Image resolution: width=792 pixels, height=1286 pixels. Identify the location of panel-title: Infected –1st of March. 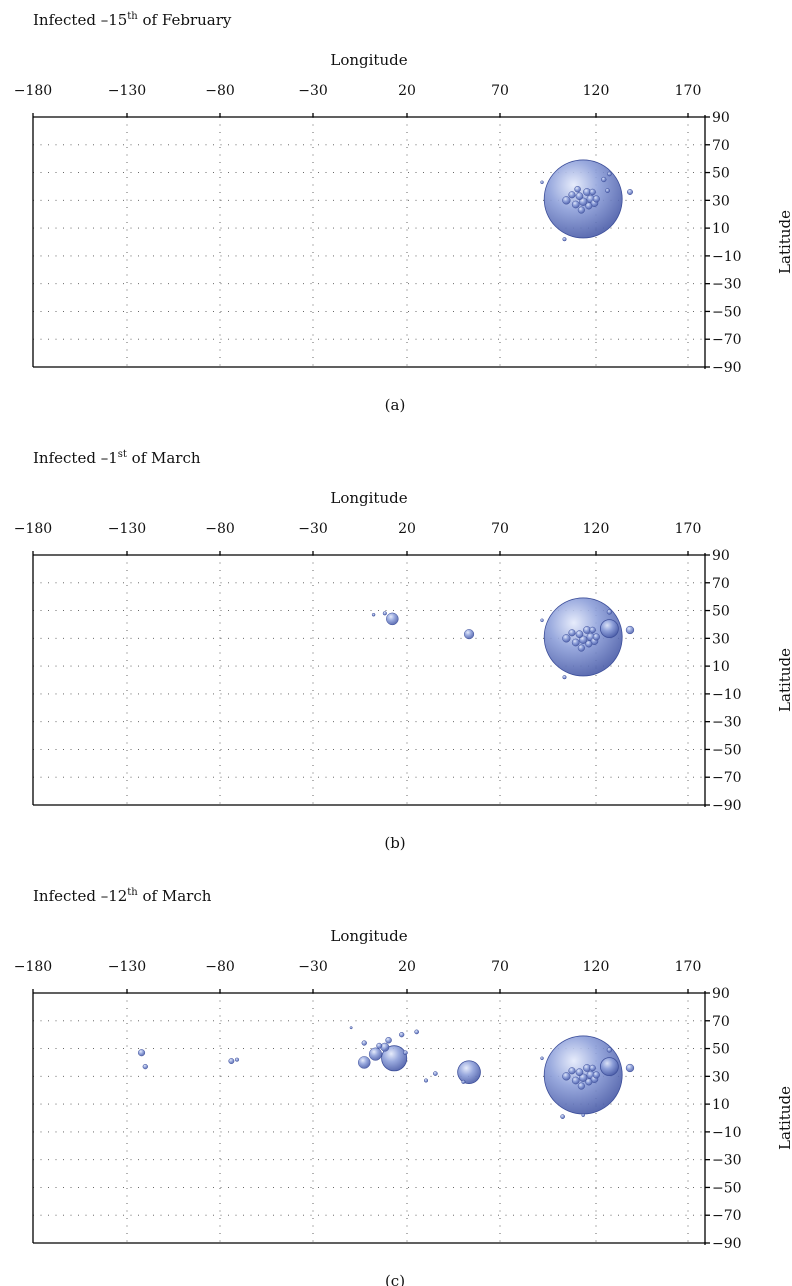
(117, 458).